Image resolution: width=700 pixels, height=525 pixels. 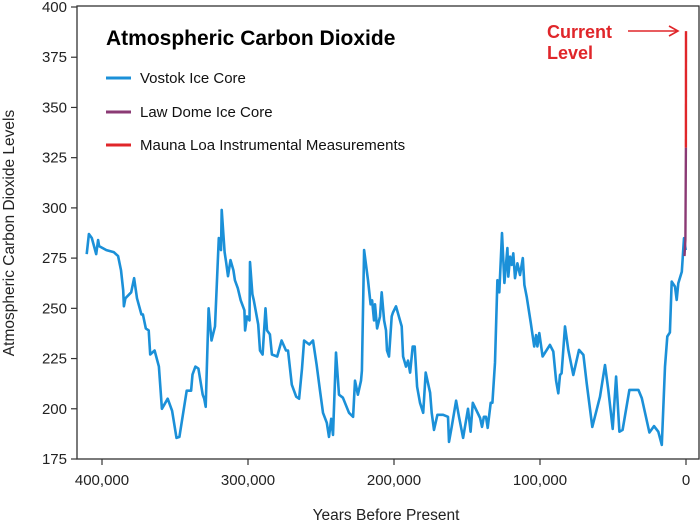 I want to click on annotation-line-2: Level, so click(x=570, y=53).